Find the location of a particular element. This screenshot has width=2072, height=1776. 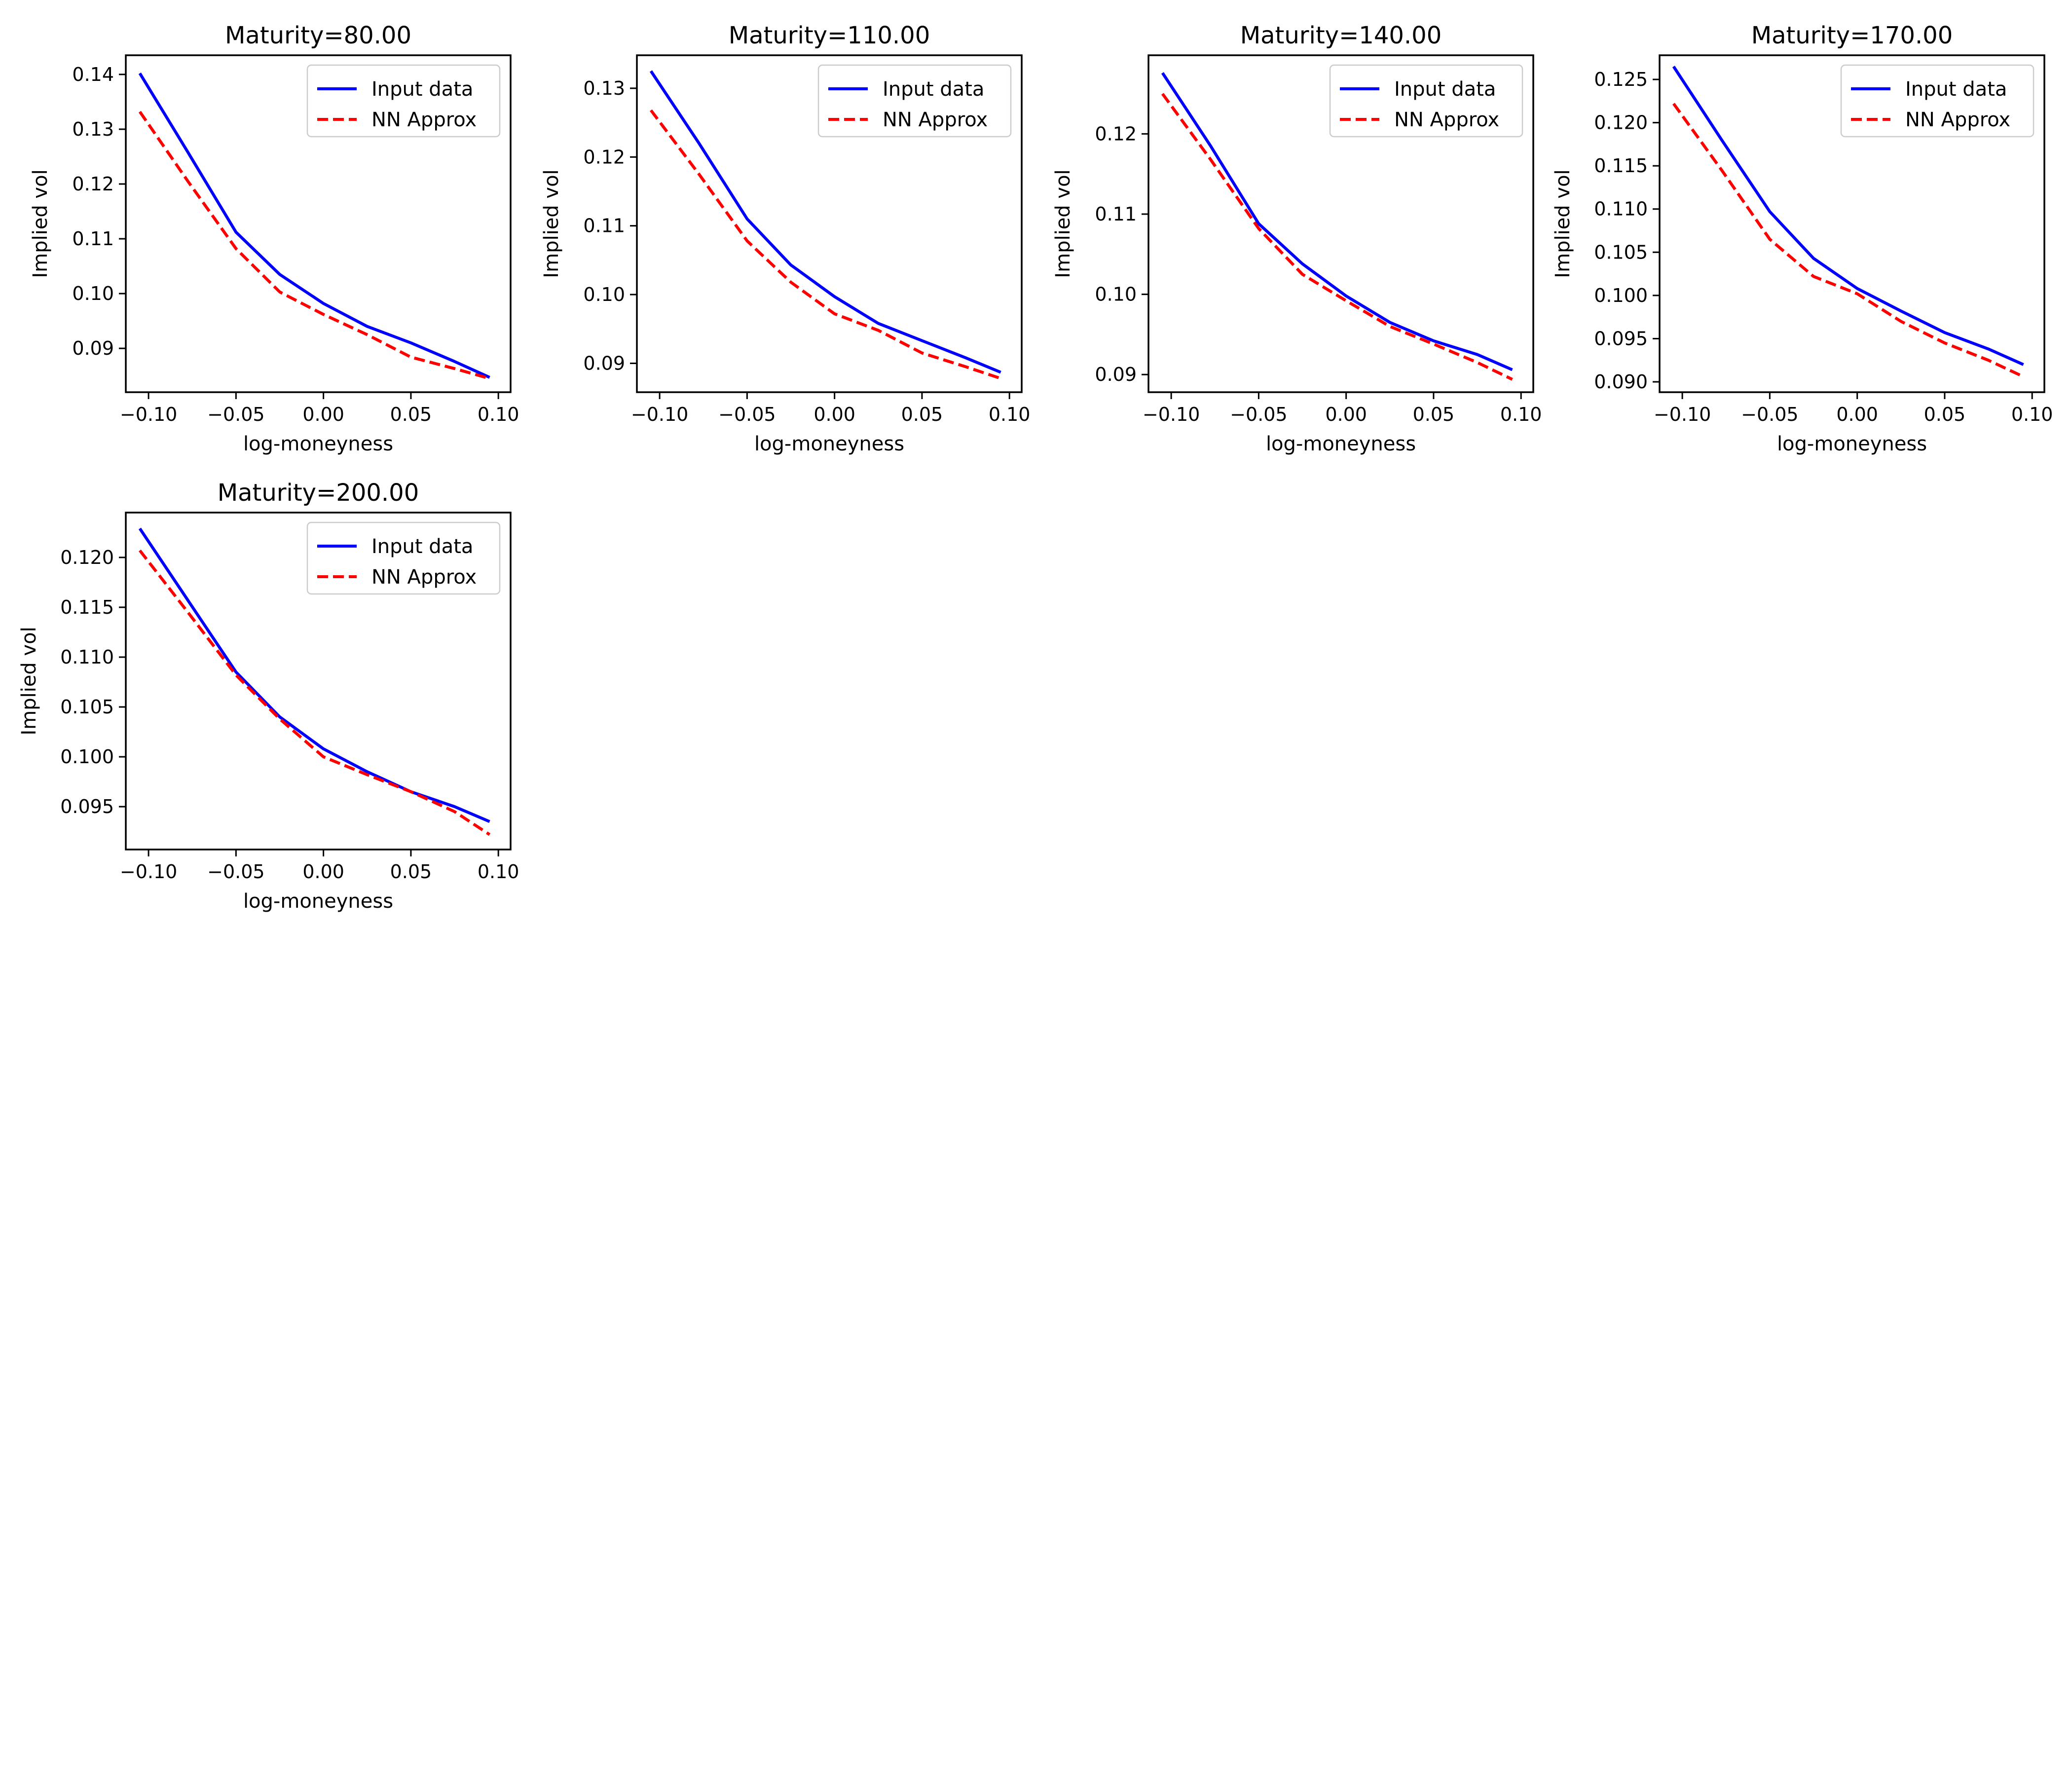

subplot-title: Maturity=80.00 is located at coordinates (318, 36).